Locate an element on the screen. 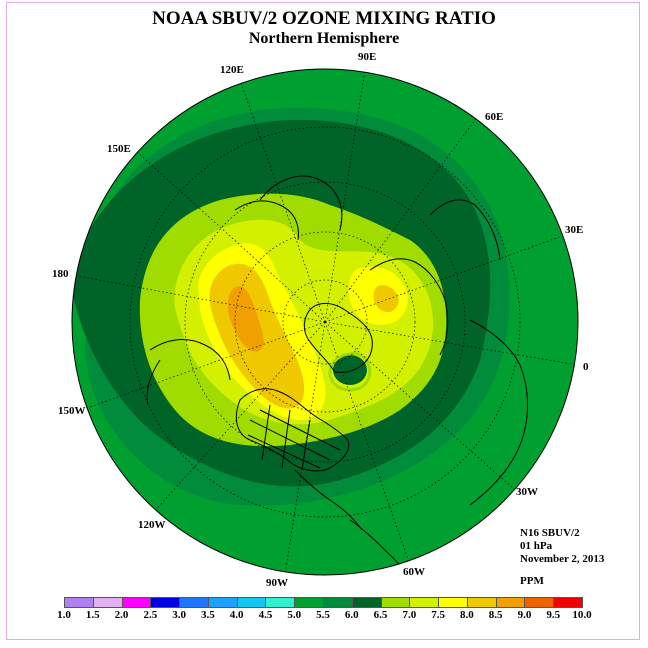  field-low-spot-ring is located at coordinates (350, 372).